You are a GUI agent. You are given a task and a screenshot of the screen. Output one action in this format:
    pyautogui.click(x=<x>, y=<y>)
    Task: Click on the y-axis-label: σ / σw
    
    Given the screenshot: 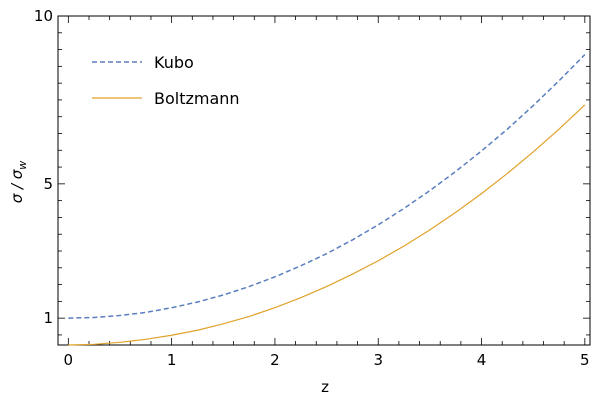 What is the action you would take?
    pyautogui.click(x=18, y=182)
    